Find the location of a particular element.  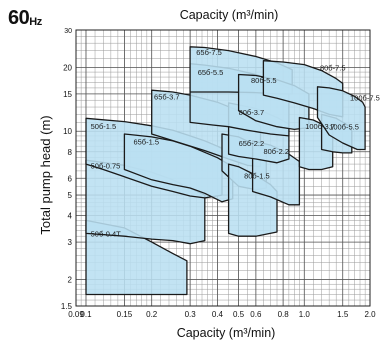

pump-label: 50б-1.5 is located at coordinates (104, 126).